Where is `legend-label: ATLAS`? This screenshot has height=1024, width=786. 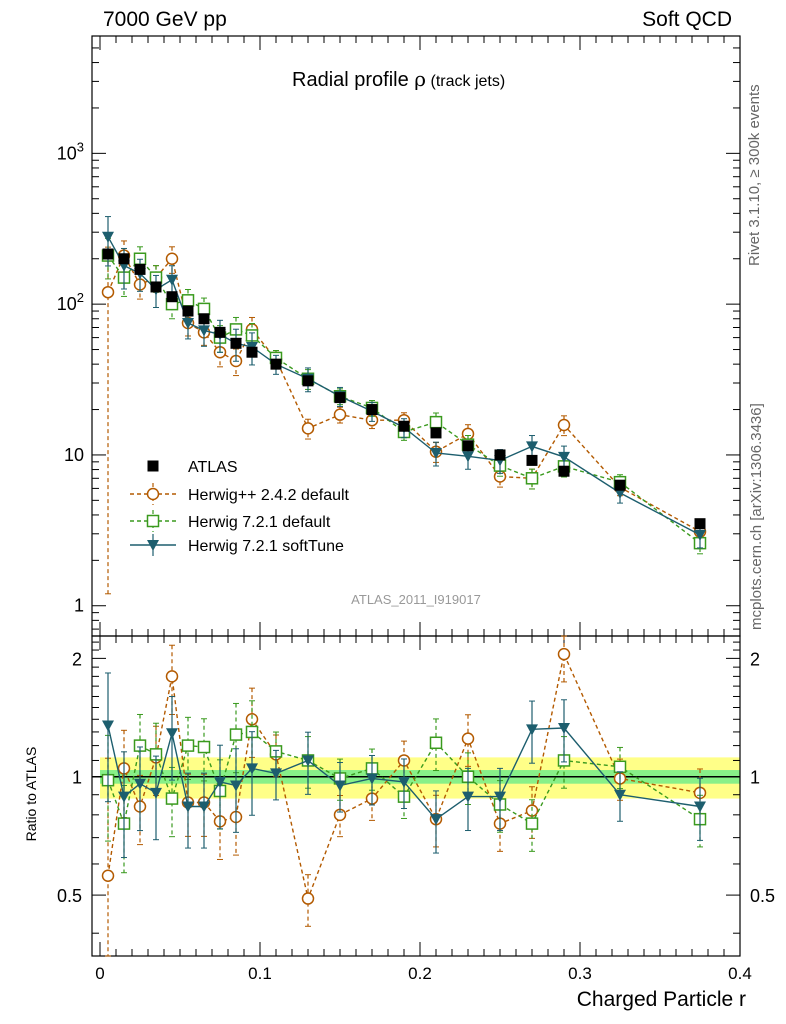 legend-label: ATLAS is located at coordinates (213, 467).